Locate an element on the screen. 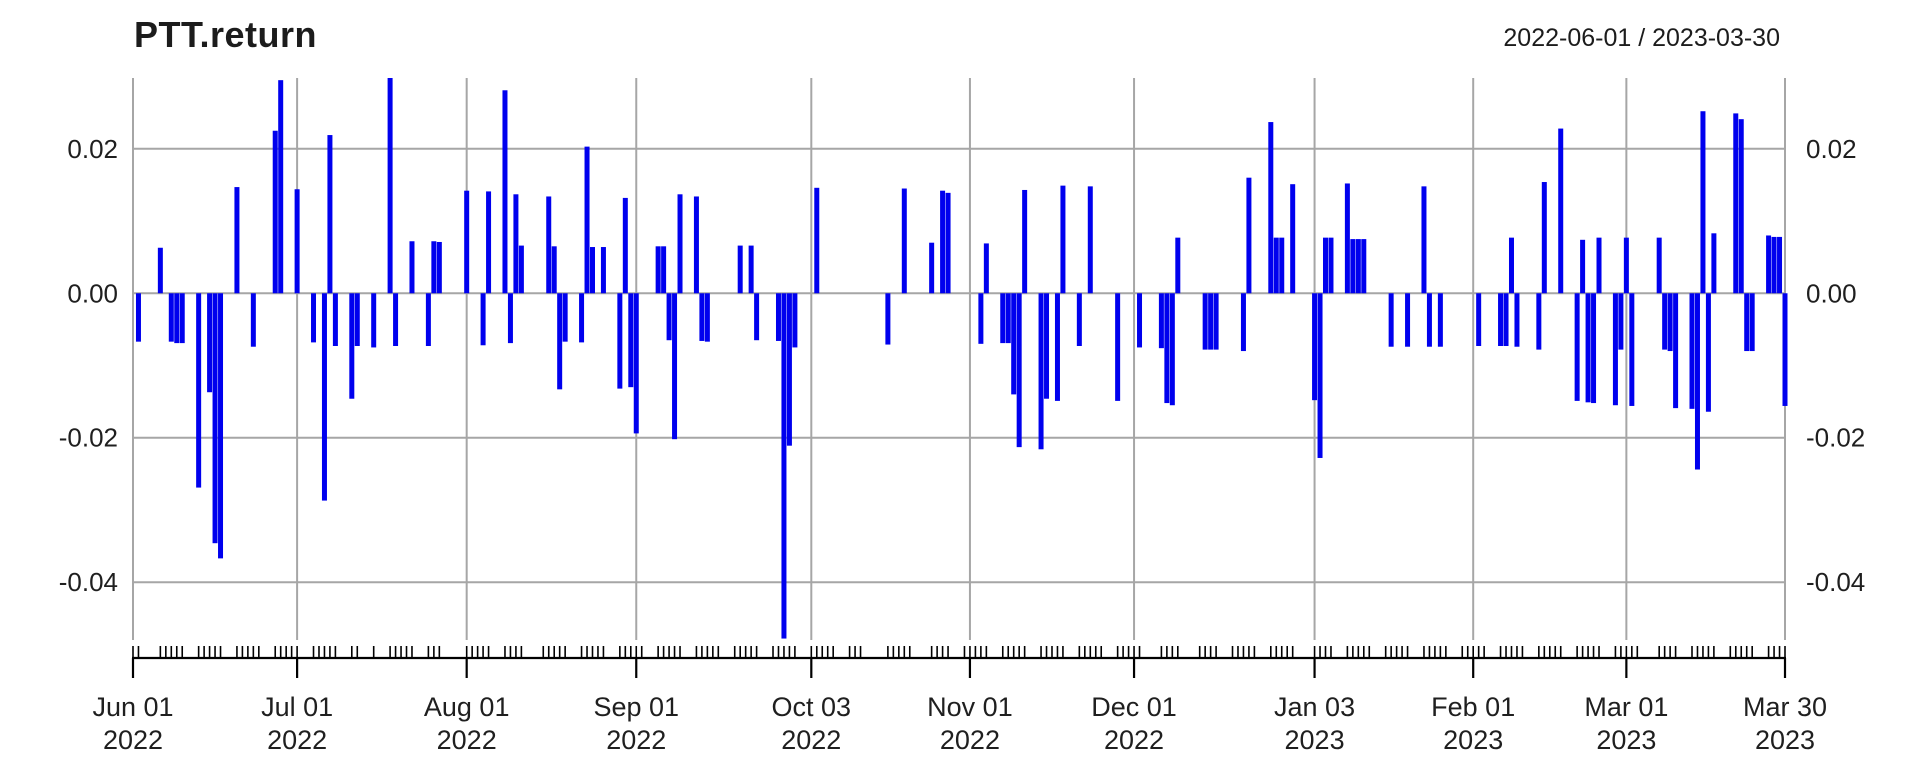 The height and width of the screenshot is (768, 1920). y-tick-label-left: -0.04 is located at coordinates (88, 582).